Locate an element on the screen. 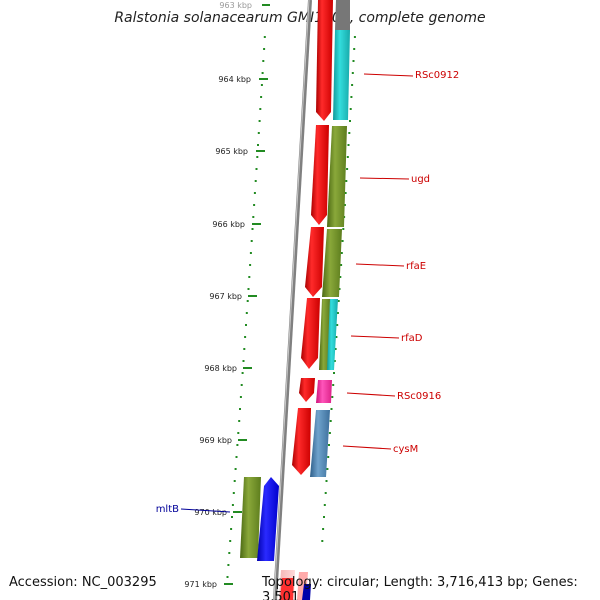  gene-label-rsc0916: RSc0916 is located at coordinates (419, 396).